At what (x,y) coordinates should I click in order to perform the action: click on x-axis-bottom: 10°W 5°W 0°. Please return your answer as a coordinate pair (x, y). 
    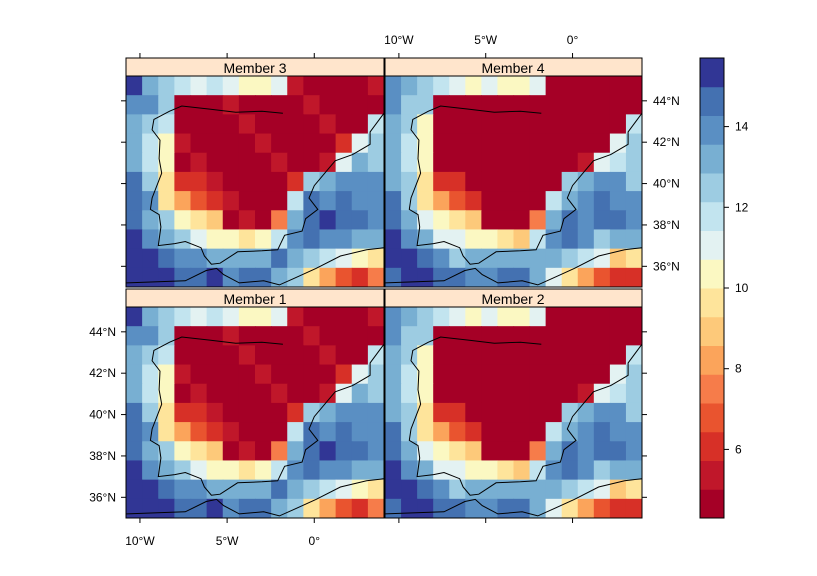
    Looking at the image, I should click on (349, 533).